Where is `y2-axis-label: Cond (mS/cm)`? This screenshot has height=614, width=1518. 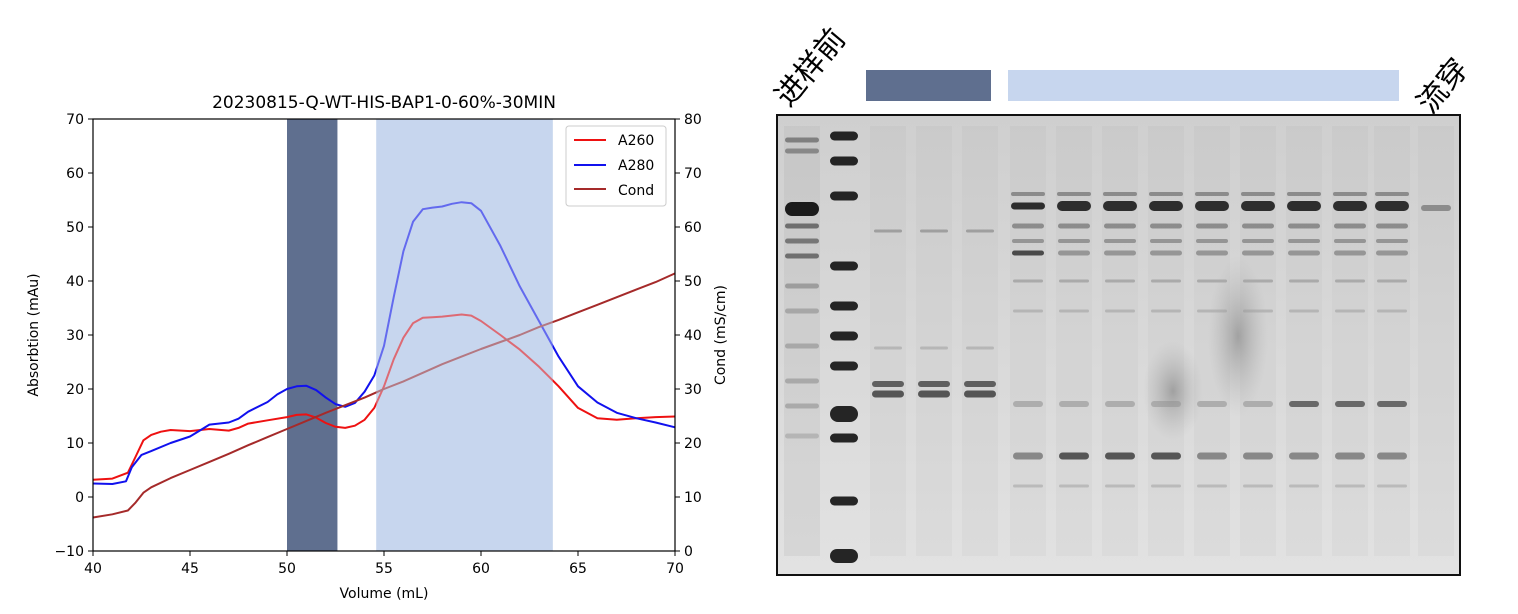 y2-axis-label: Cond (mS/cm) is located at coordinates (721, 335).